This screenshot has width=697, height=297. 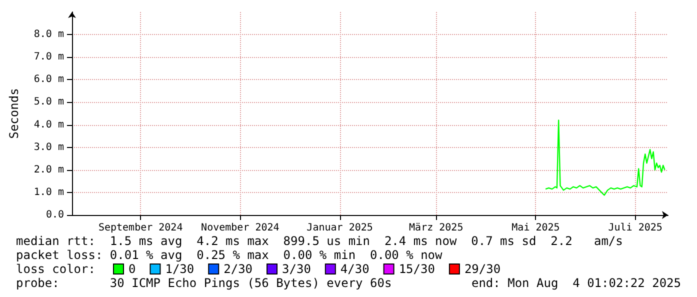 I want to click on y-tick-label: 3.0 m, so click(x=49, y=147).